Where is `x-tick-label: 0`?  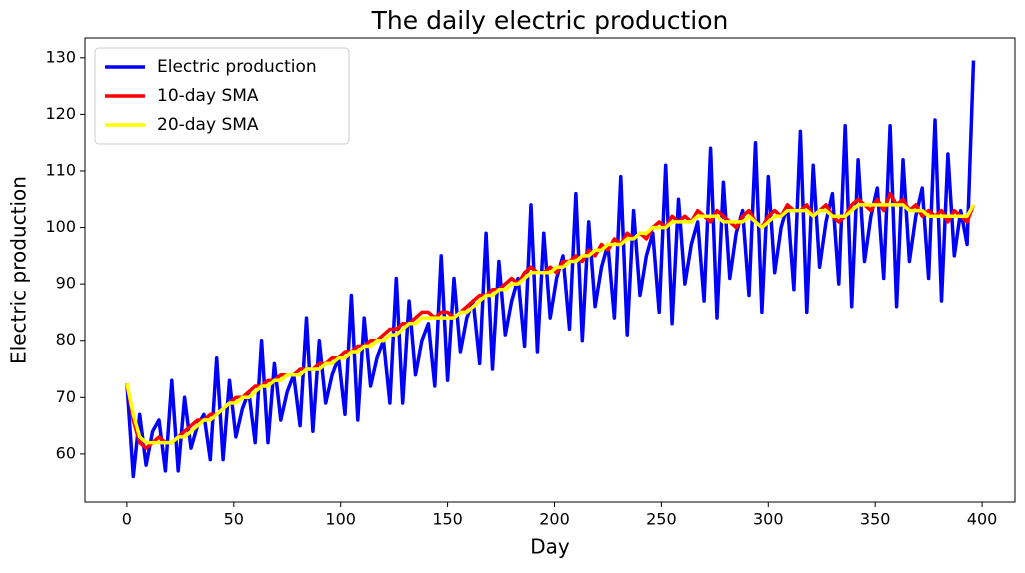
x-tick-label: 0 is located at coordinates (127, 519).